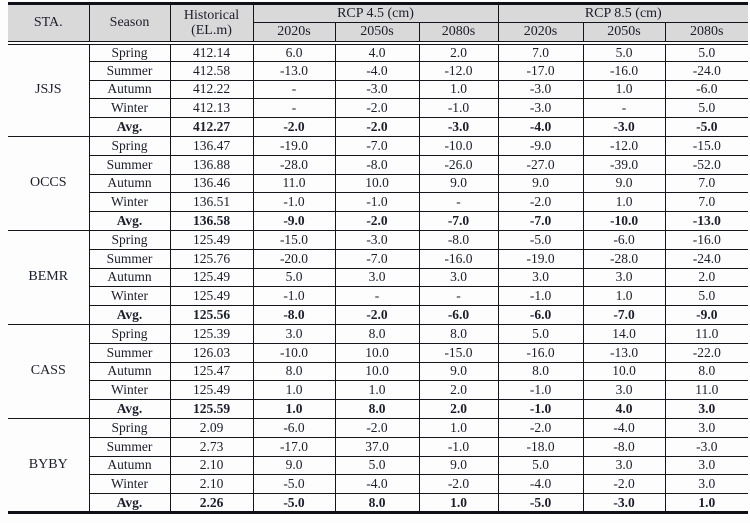  What do you see at coordinates (294, 183) in the screenshot?
I see `rcp45-2020s-cell: 11.0` at bounding box center [294, 183].